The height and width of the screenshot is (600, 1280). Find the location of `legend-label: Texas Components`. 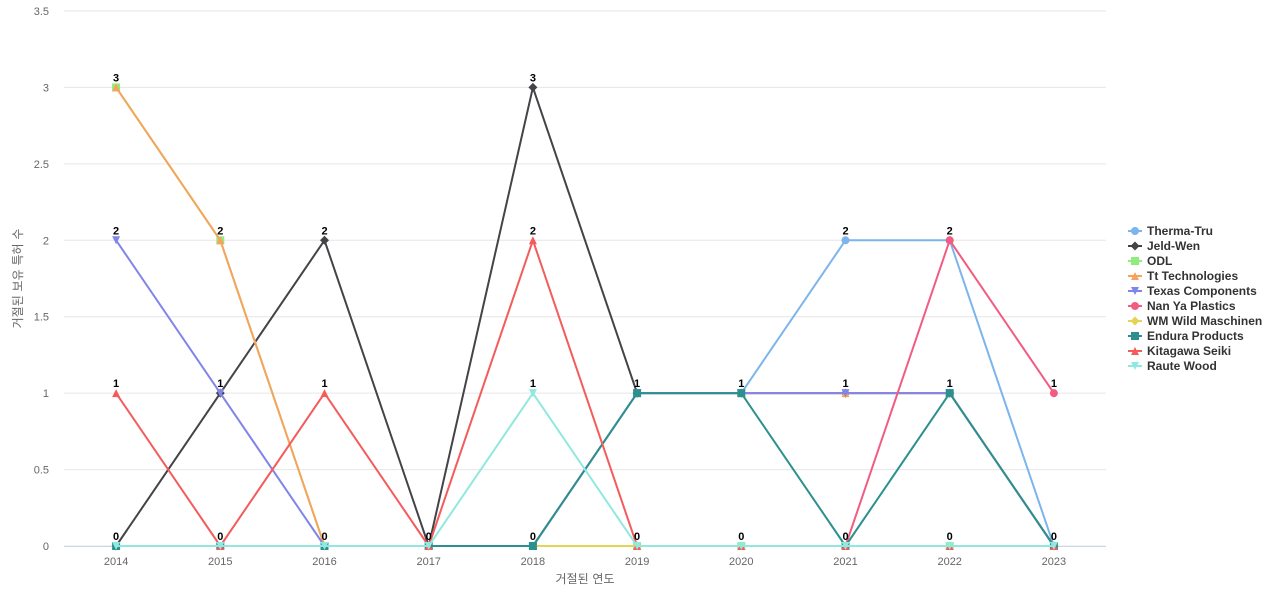

legend-label: Texas Components is located at coordinates (1202, 291).